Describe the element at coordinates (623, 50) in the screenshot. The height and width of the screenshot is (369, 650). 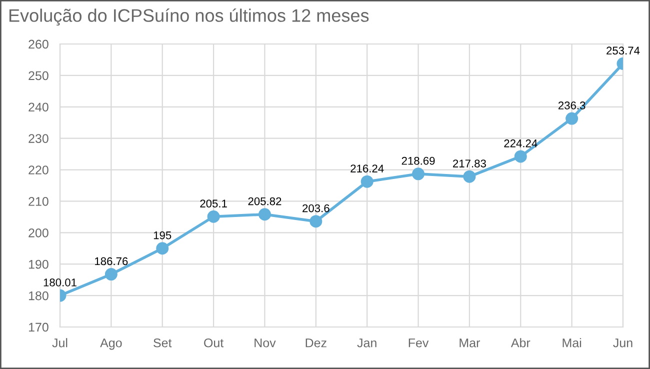
I see `data-label: 253.74` at that location.